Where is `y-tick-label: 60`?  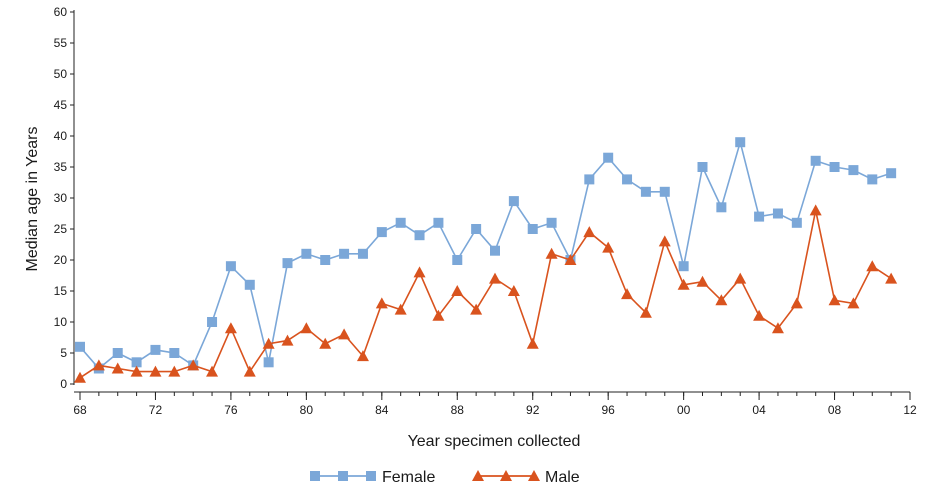 y-tick-label: 60 is located at coordinates (61, 12).